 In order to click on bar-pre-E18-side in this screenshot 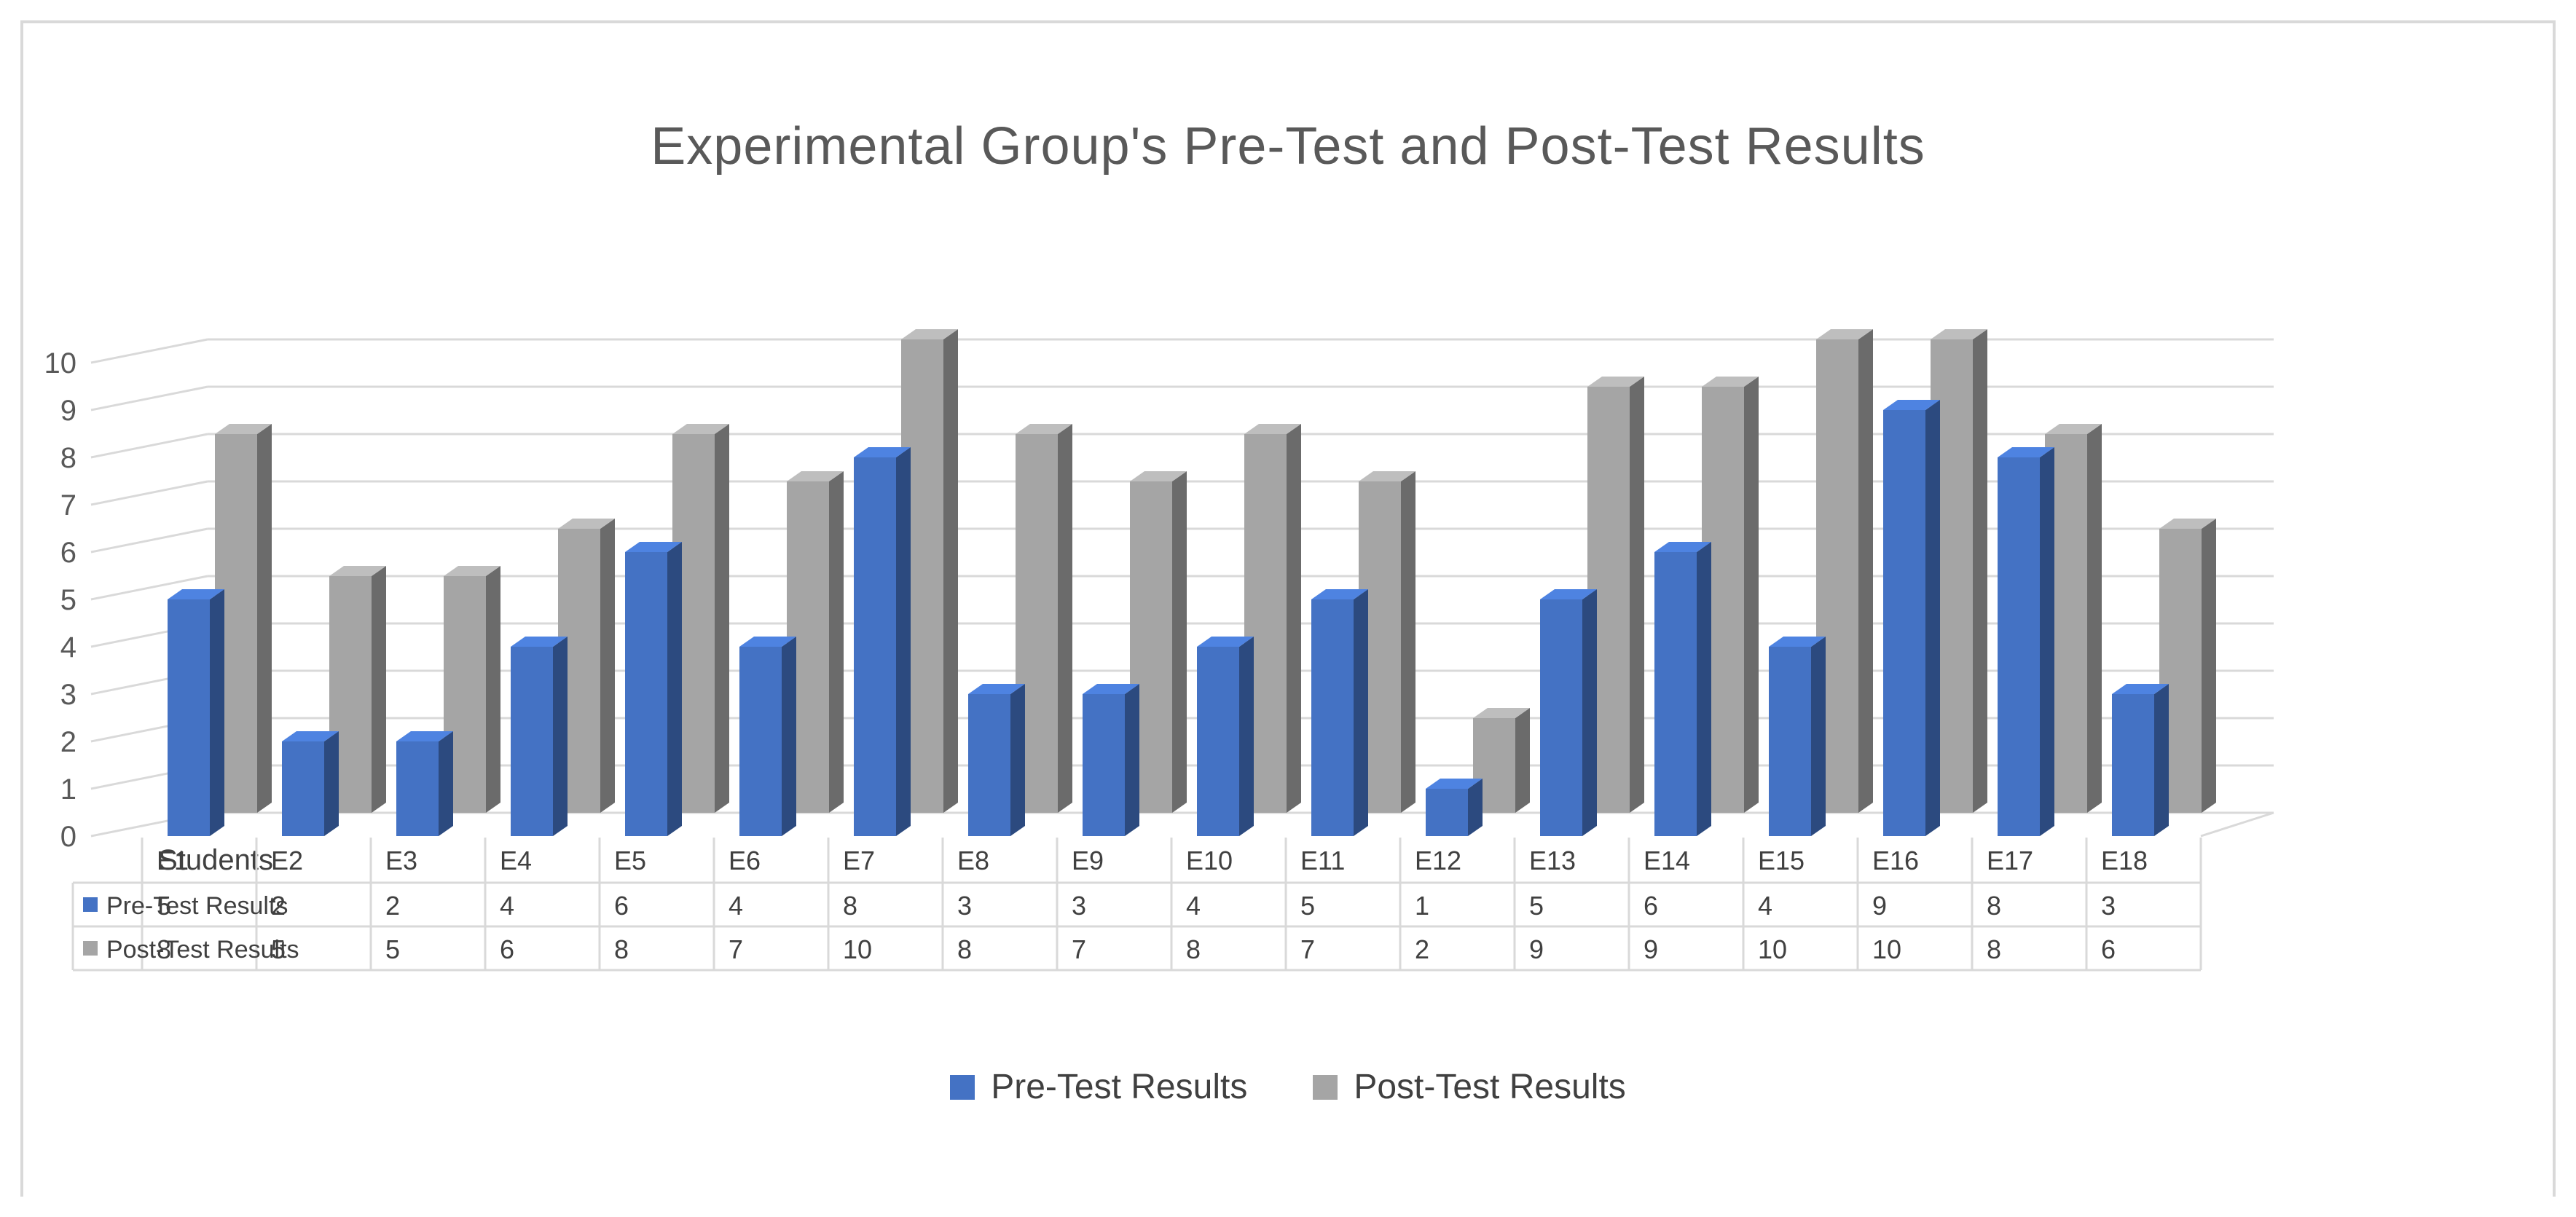, I will do `click(2161, 760)`.